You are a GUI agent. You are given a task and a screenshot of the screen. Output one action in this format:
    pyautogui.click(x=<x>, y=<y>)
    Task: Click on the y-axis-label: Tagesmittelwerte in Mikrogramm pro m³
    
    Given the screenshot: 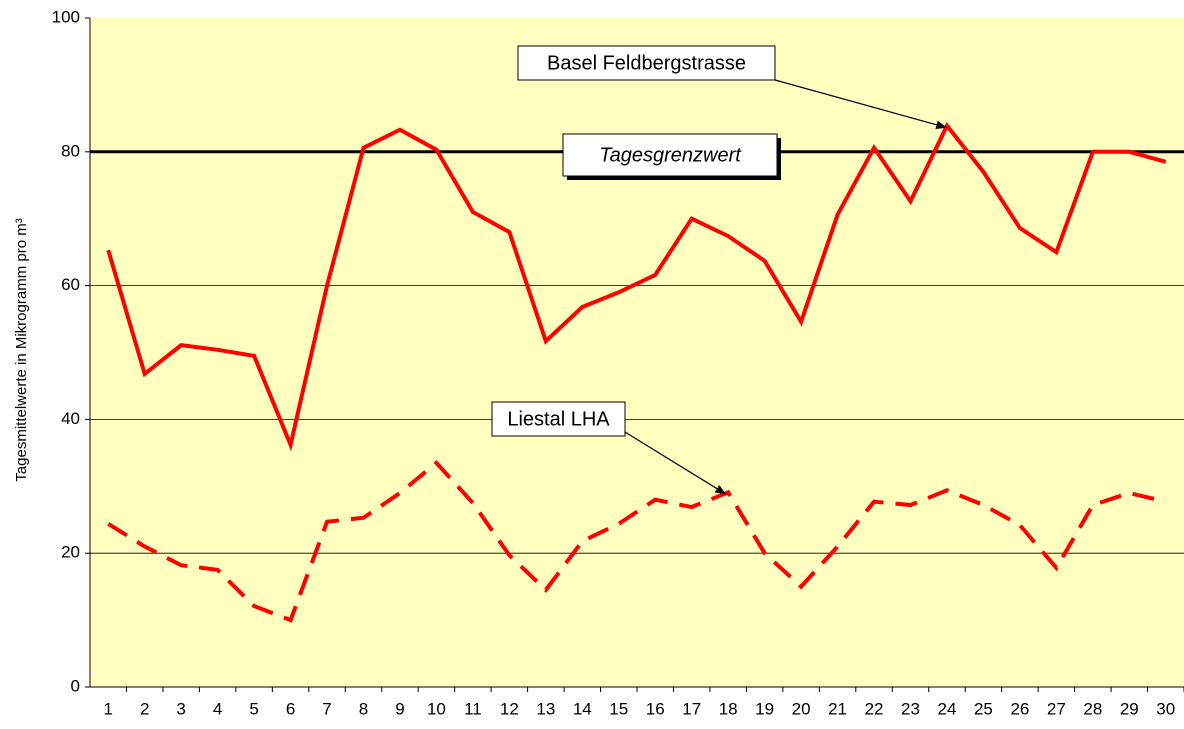 What is the action you would take?
    pyautogui.click(x=21, y=349)
    